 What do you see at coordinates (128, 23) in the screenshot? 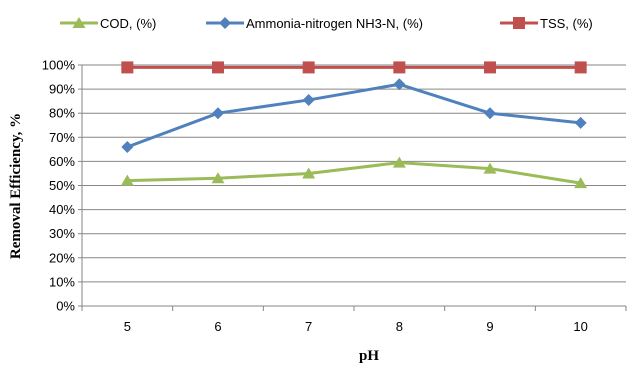
I see `legend-label: COD, (%)` at bounding box center [128, 23].